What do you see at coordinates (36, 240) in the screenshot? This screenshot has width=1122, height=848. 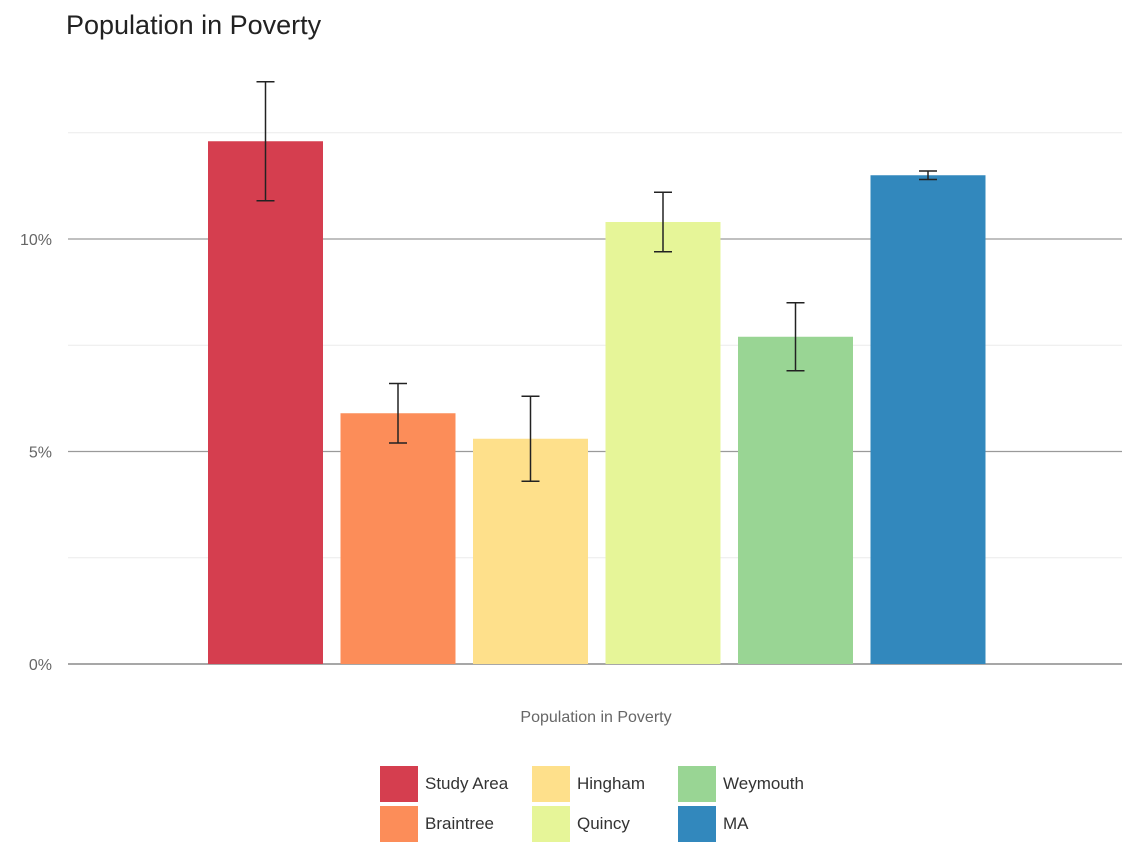 I see `y-tick-label: 10%` at bounding box center [36, 240].